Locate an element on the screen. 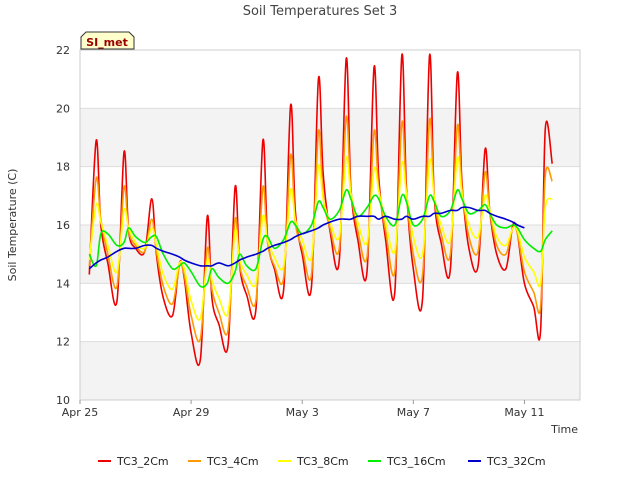  y-tick-label: 12 is located at coordinates (63, 342).